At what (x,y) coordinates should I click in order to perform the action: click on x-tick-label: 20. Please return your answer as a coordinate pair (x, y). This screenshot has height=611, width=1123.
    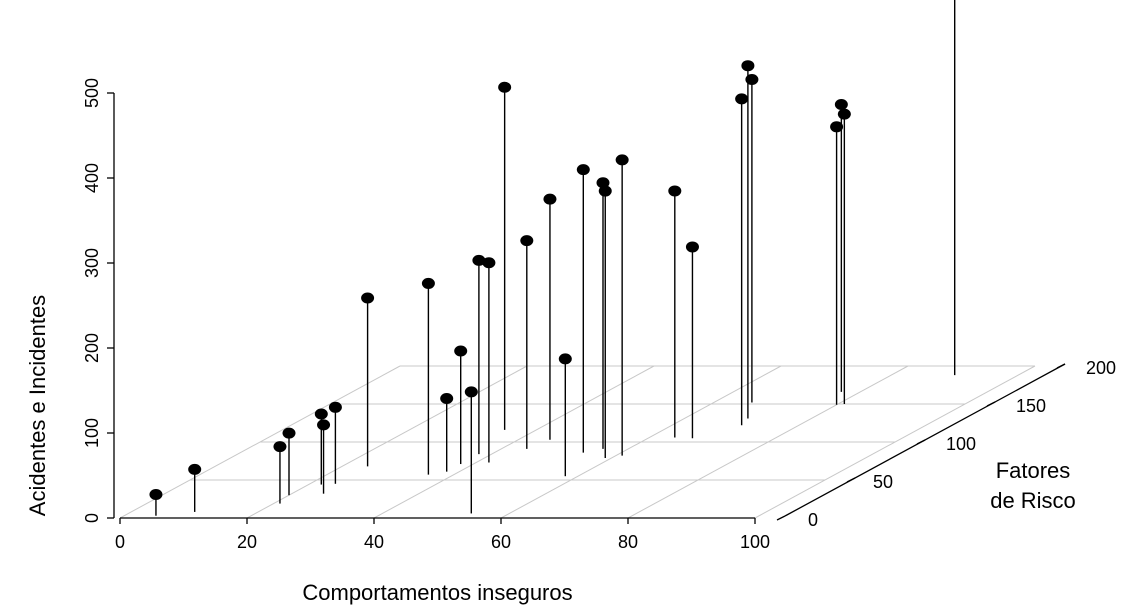
    Looking at the image, I should click on (247, 542).